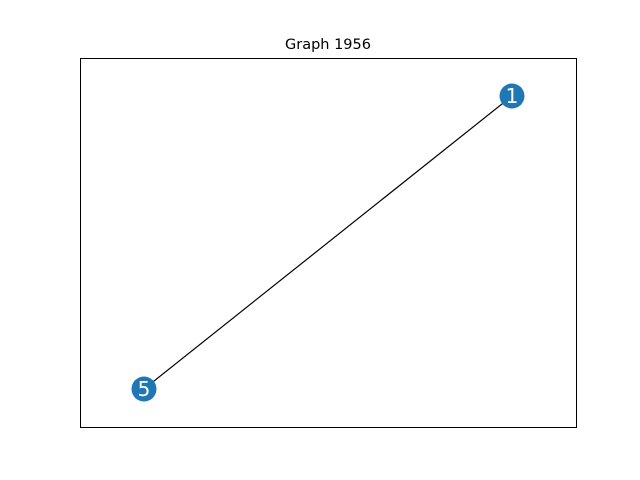 Image resolution: width=640 pixels, height=480 pixels. I want to click on node-5: 5, so click(144, 389).